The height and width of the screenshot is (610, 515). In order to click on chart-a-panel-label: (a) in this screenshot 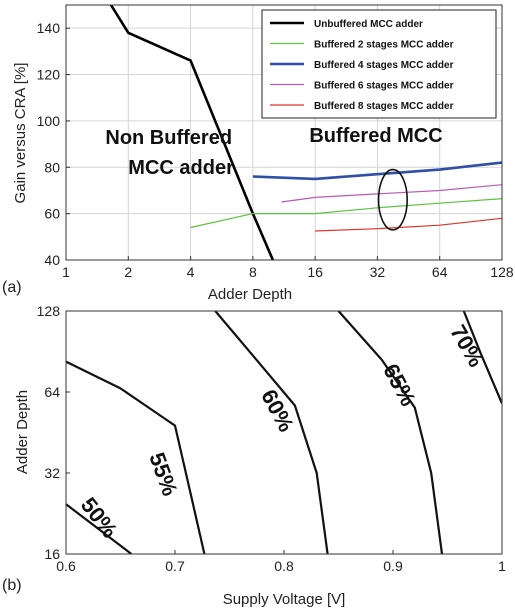, I will do `click(12, 287)`.